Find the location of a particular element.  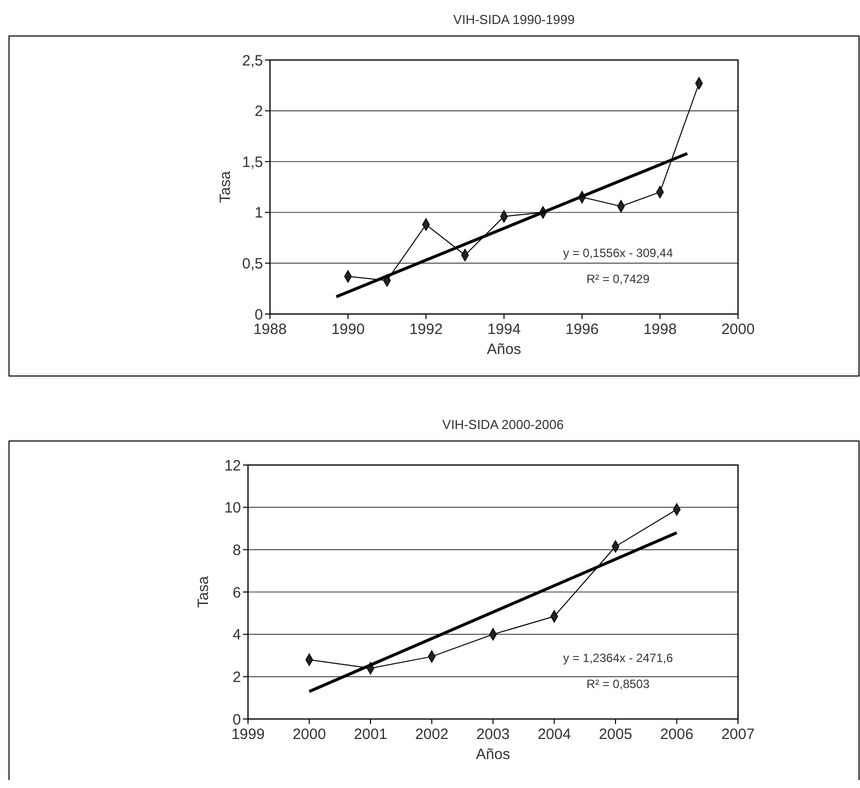

y-tick-label: 8 is located at coordinates (236, 550).